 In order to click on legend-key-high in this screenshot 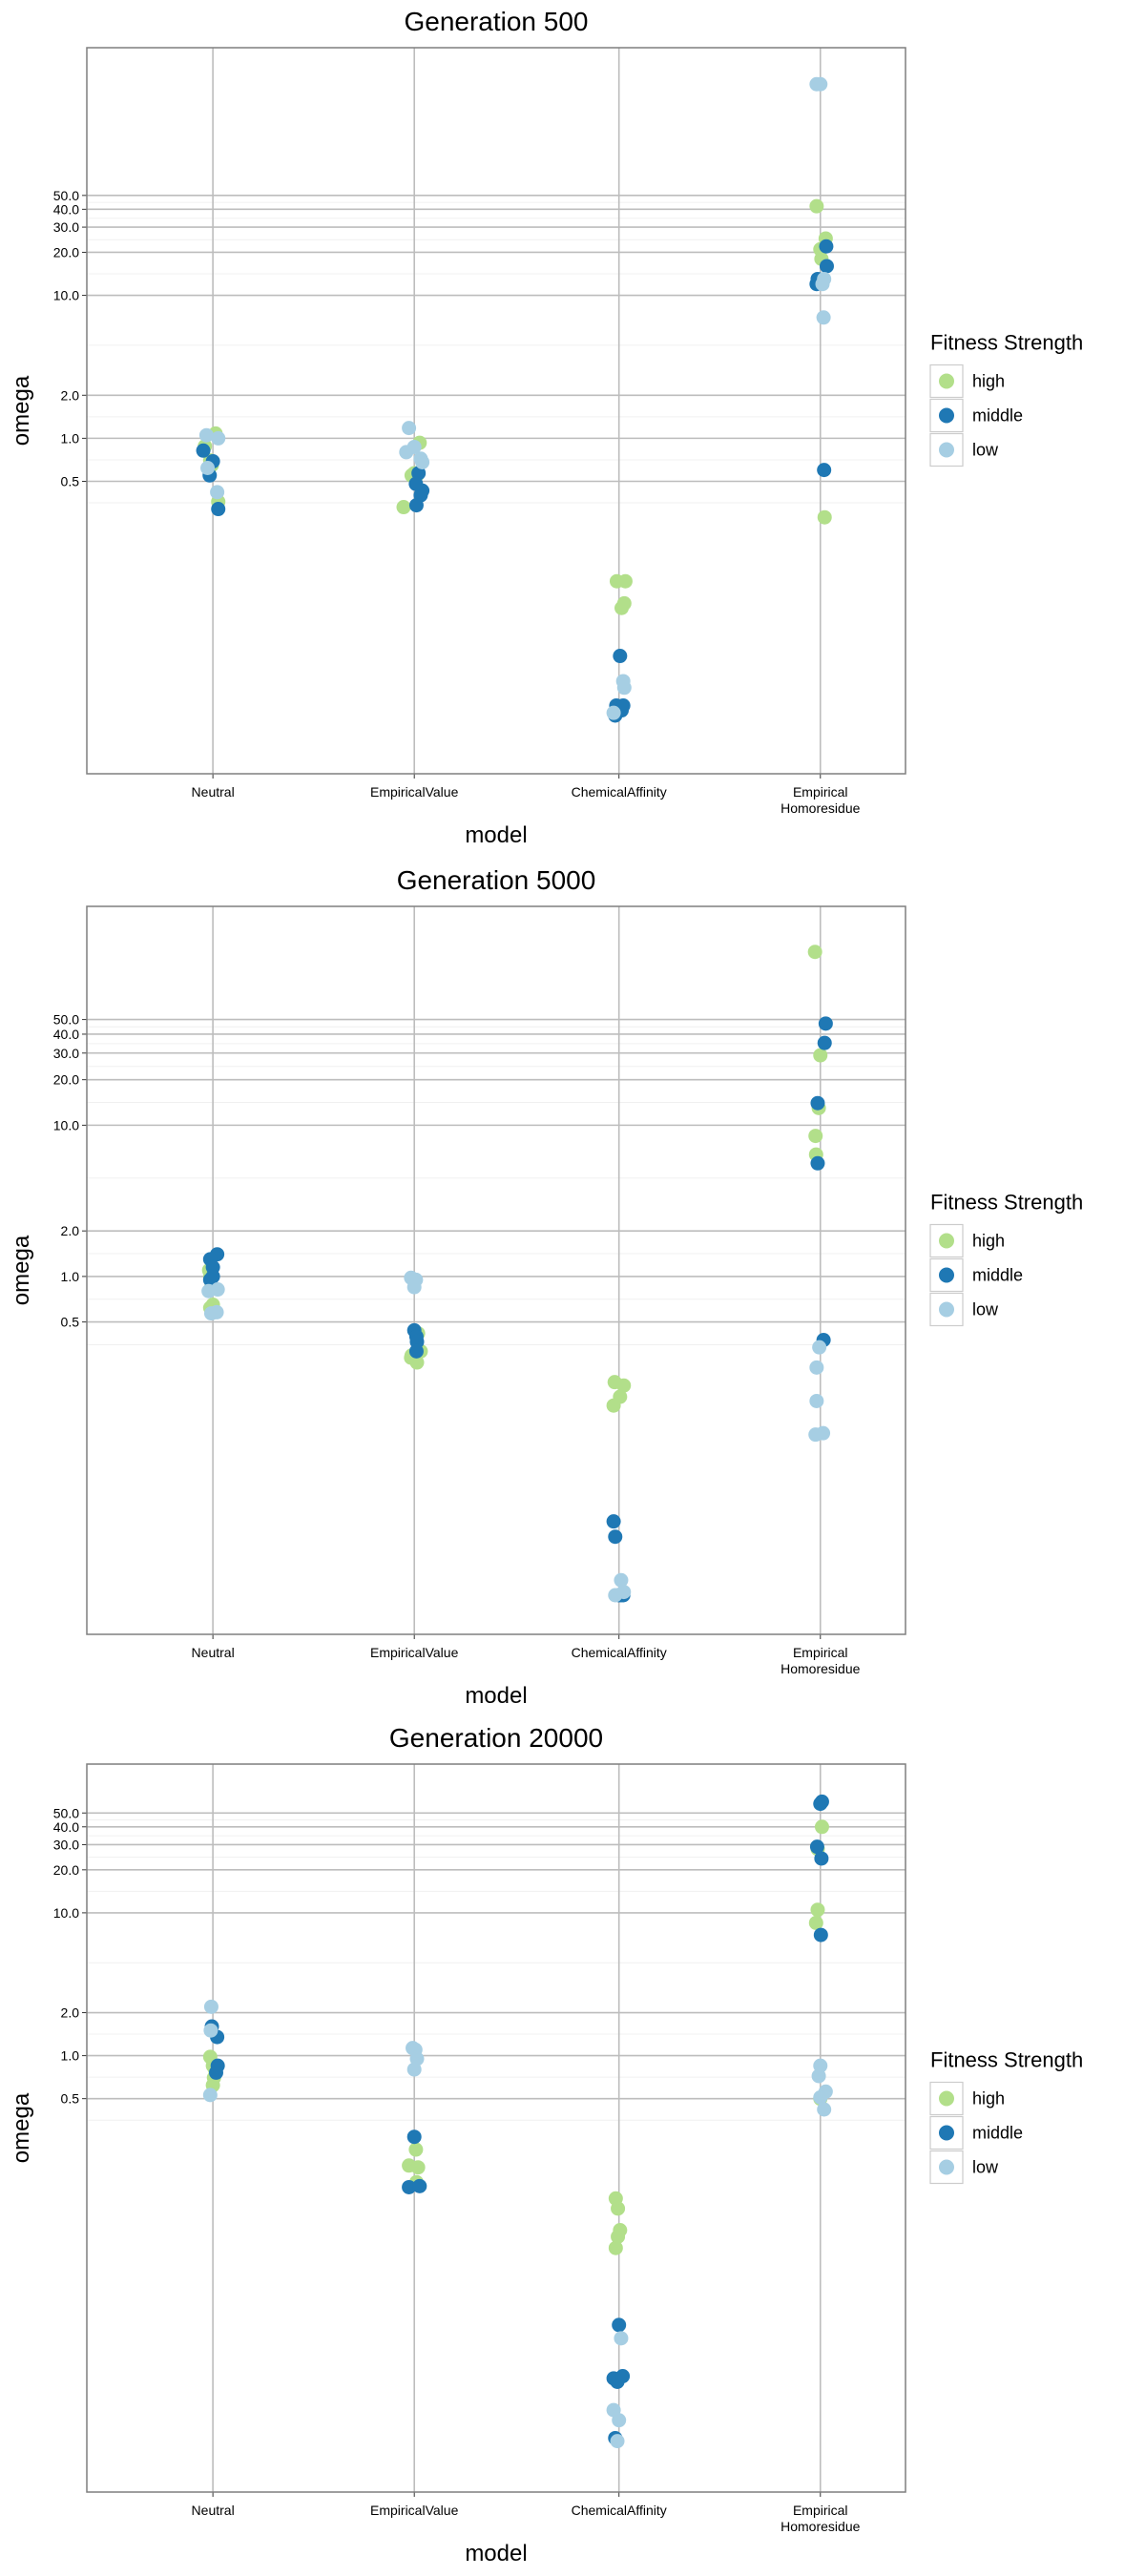, I will do `click(946, 2098)`.